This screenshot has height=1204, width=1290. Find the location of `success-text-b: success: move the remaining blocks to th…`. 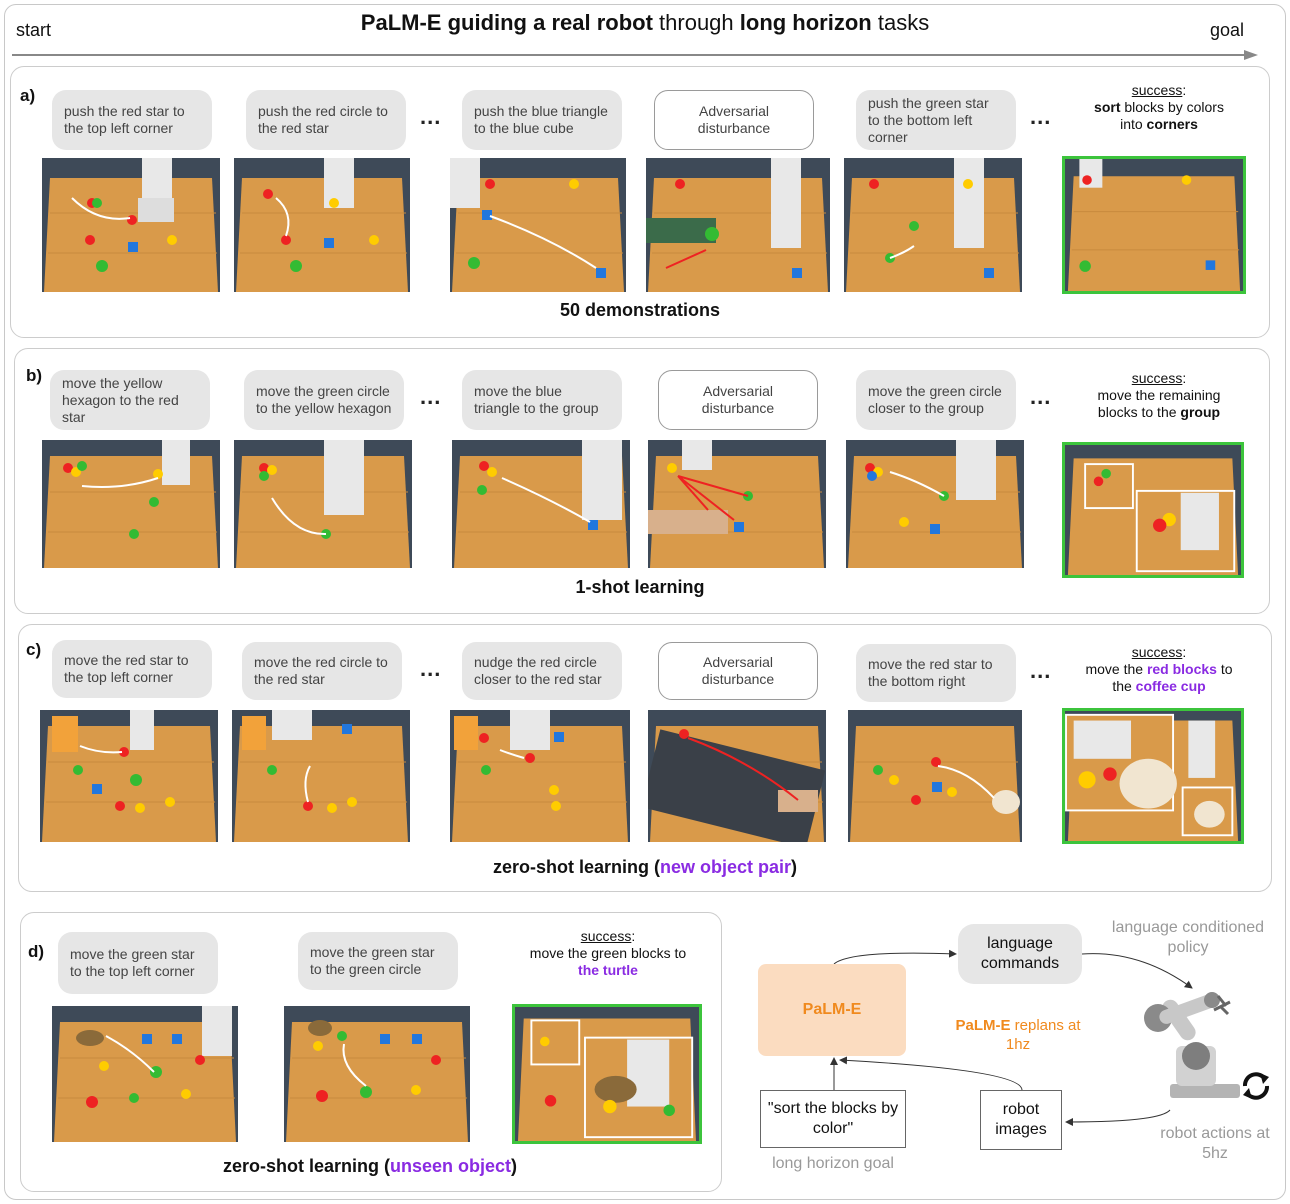

success-text-b: success: move the remaining blocks to th… is located at coordinates (1159, 395).